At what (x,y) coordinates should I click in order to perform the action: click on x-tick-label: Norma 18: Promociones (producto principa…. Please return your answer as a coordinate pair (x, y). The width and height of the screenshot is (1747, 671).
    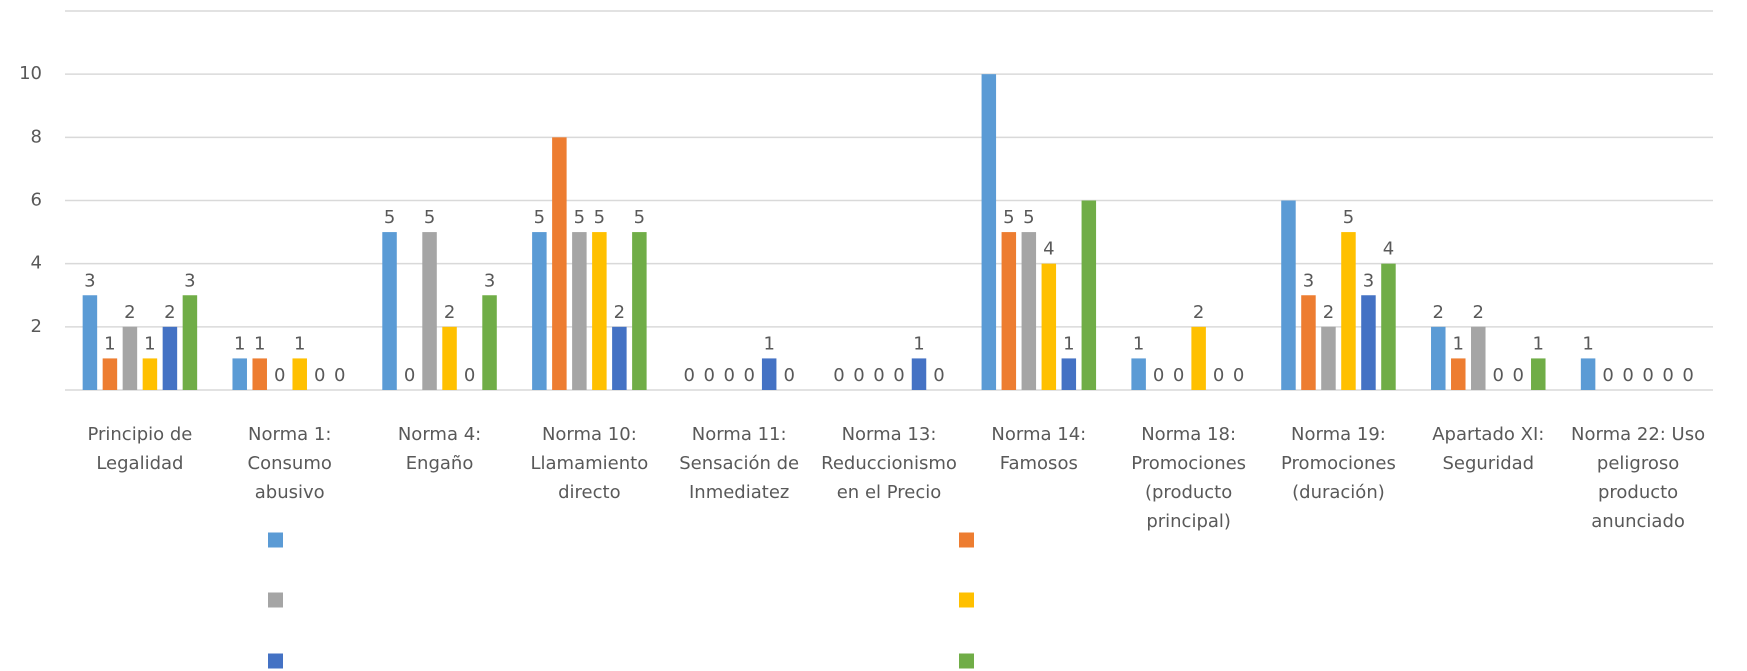
    Looking at the image, I should click on (1189, 478).